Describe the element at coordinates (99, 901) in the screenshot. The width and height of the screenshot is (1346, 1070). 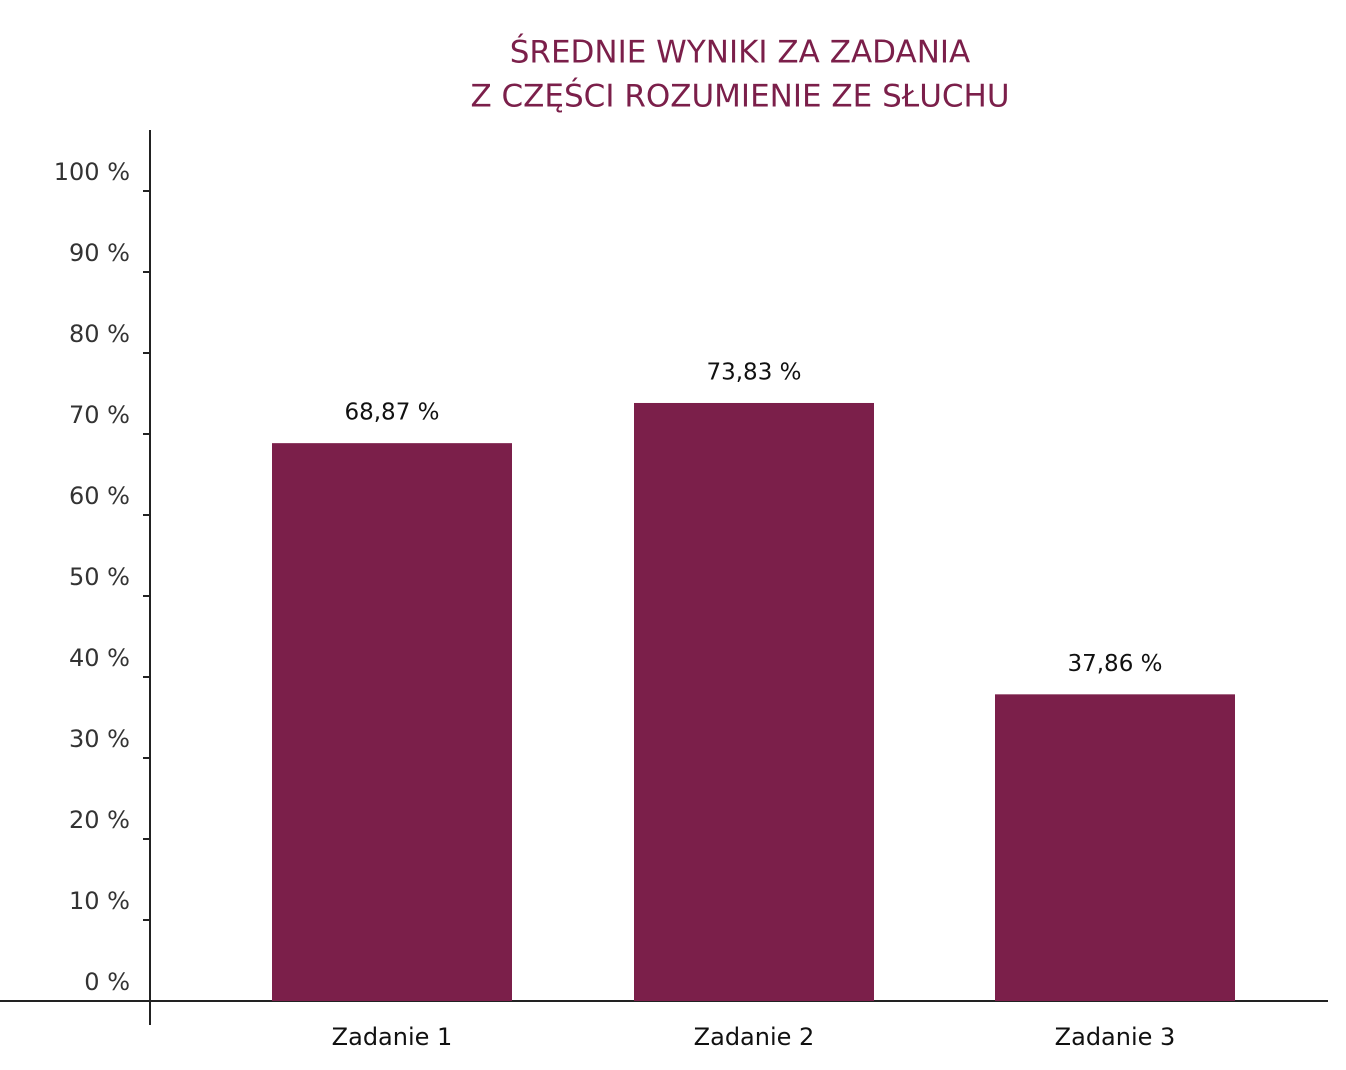
I see `y-tick-label: 10 %` at that location.